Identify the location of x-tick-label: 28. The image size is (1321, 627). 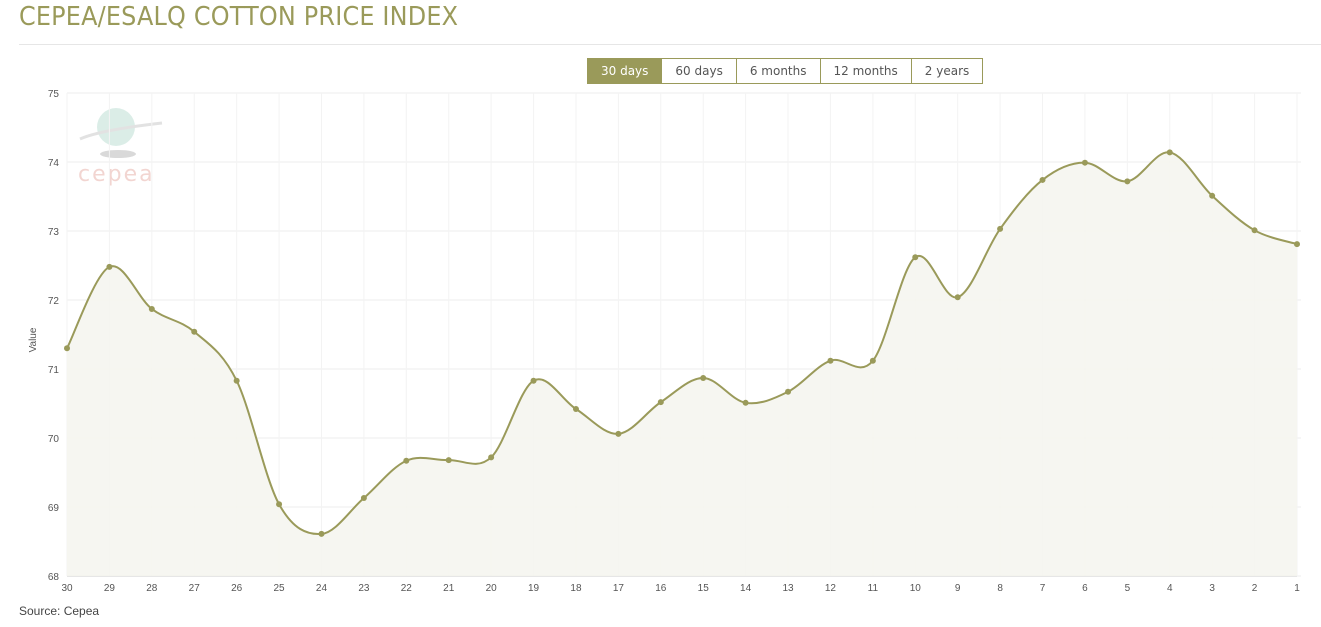
(152, 588).